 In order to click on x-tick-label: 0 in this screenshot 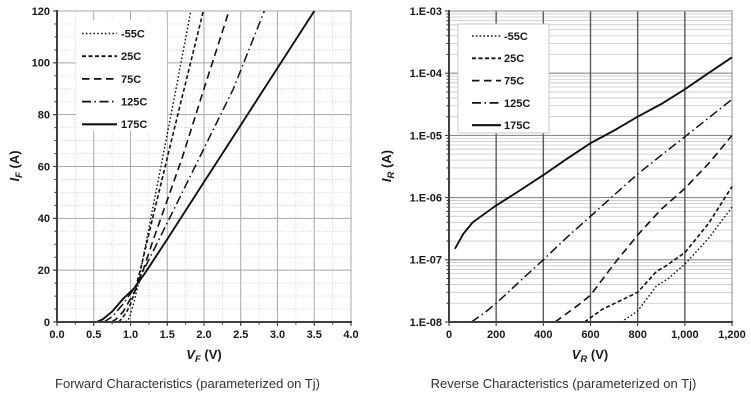, I will do `click(449, 335)`.